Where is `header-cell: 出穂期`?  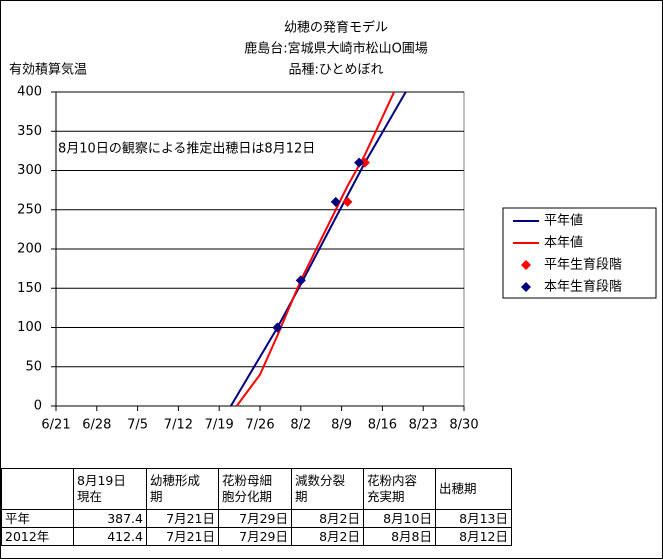
header-cell: 出穂期 is located at coordinates (473, 489).